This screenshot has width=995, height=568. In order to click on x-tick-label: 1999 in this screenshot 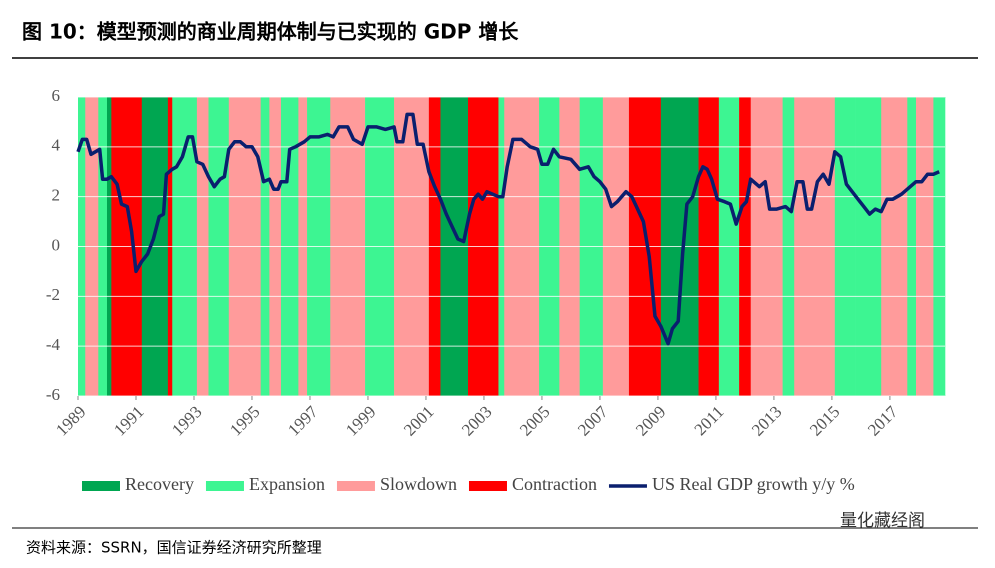, I will do `click(360, 420)`.